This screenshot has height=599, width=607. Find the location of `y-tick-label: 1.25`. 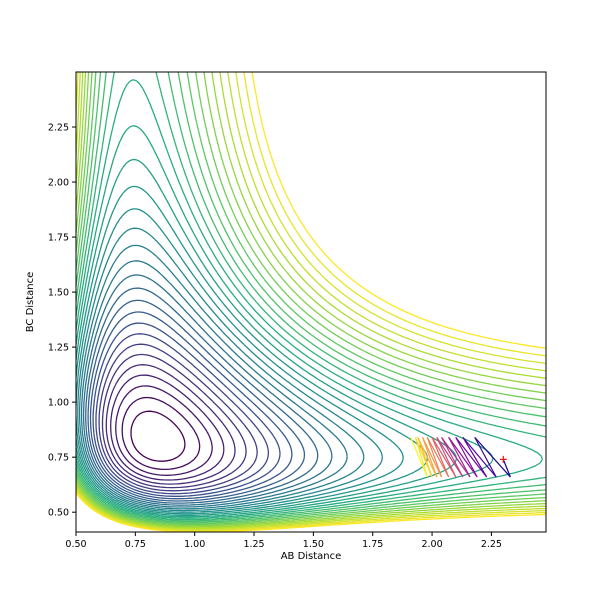

y-tick-label: 1.25 is located at coordinates (58, 348).